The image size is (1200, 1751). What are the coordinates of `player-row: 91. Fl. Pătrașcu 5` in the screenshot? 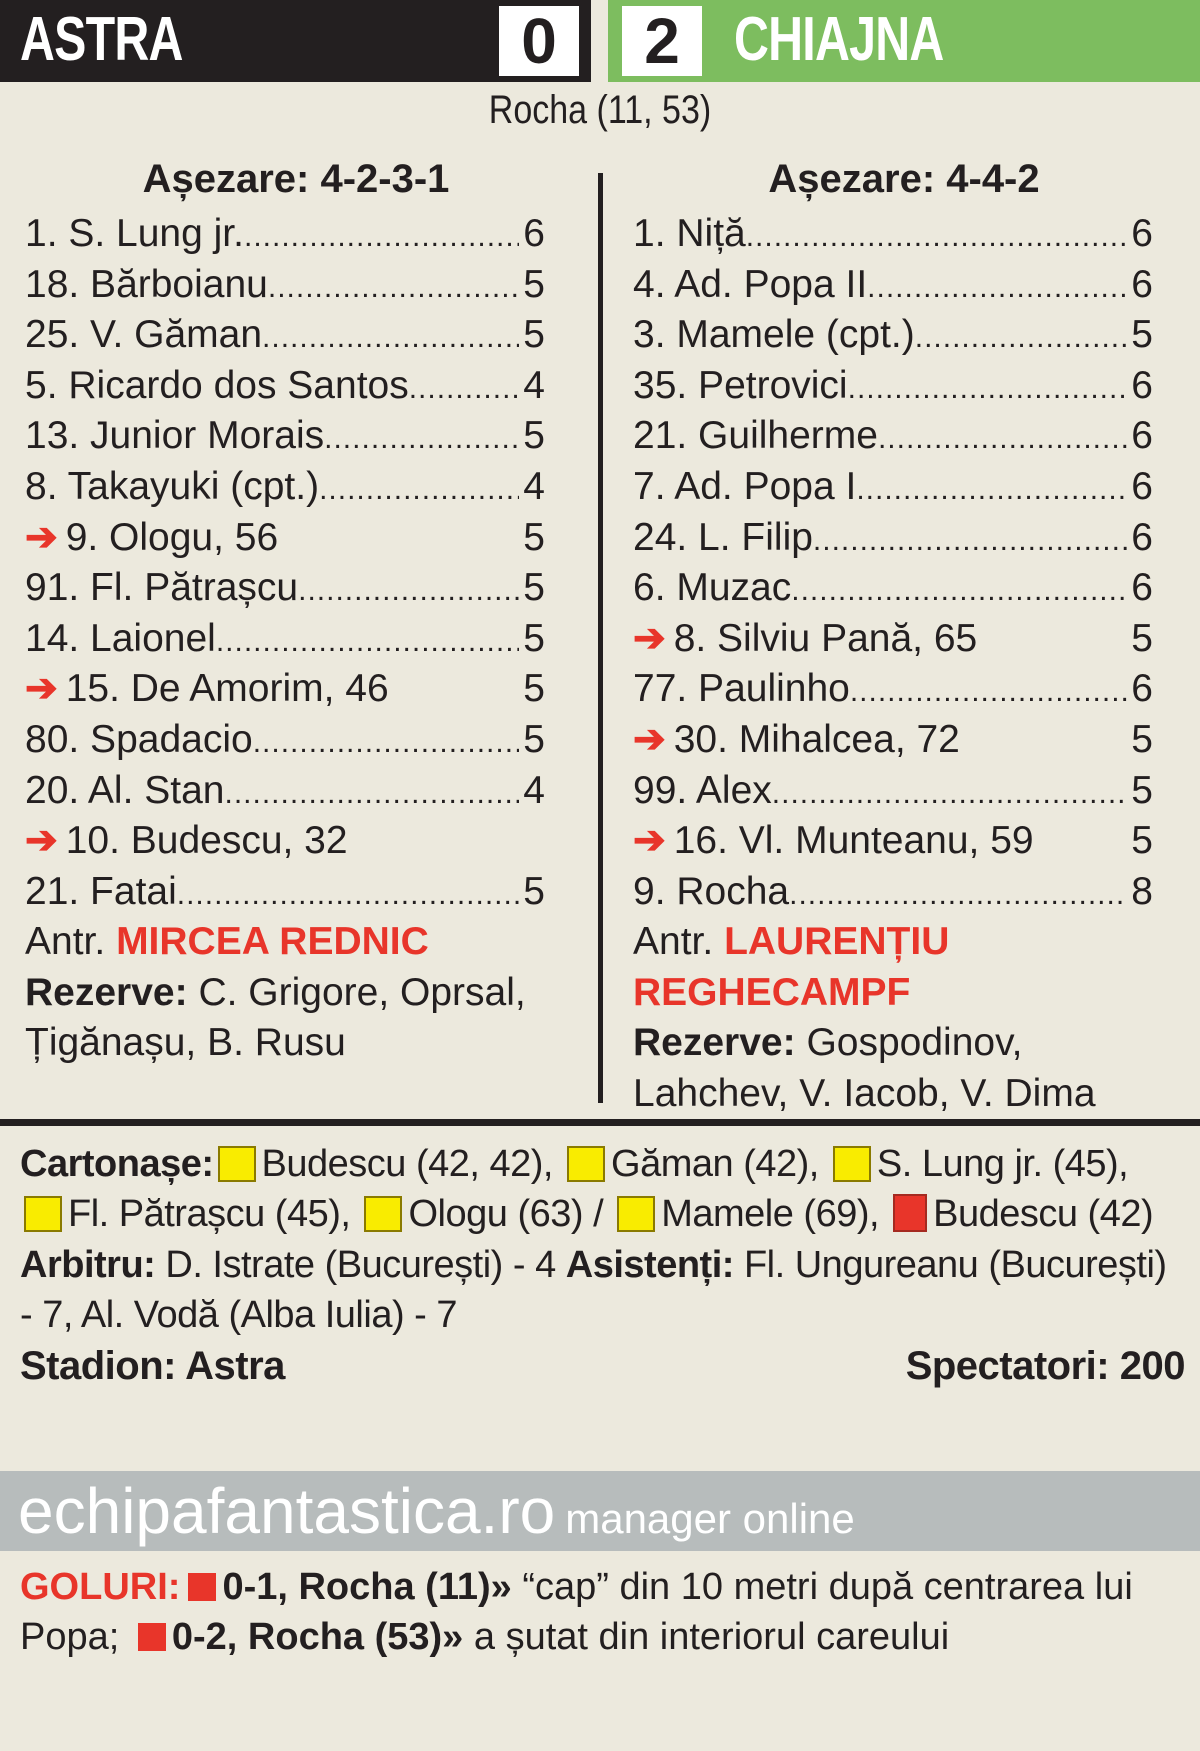 It's located at (285, 588).